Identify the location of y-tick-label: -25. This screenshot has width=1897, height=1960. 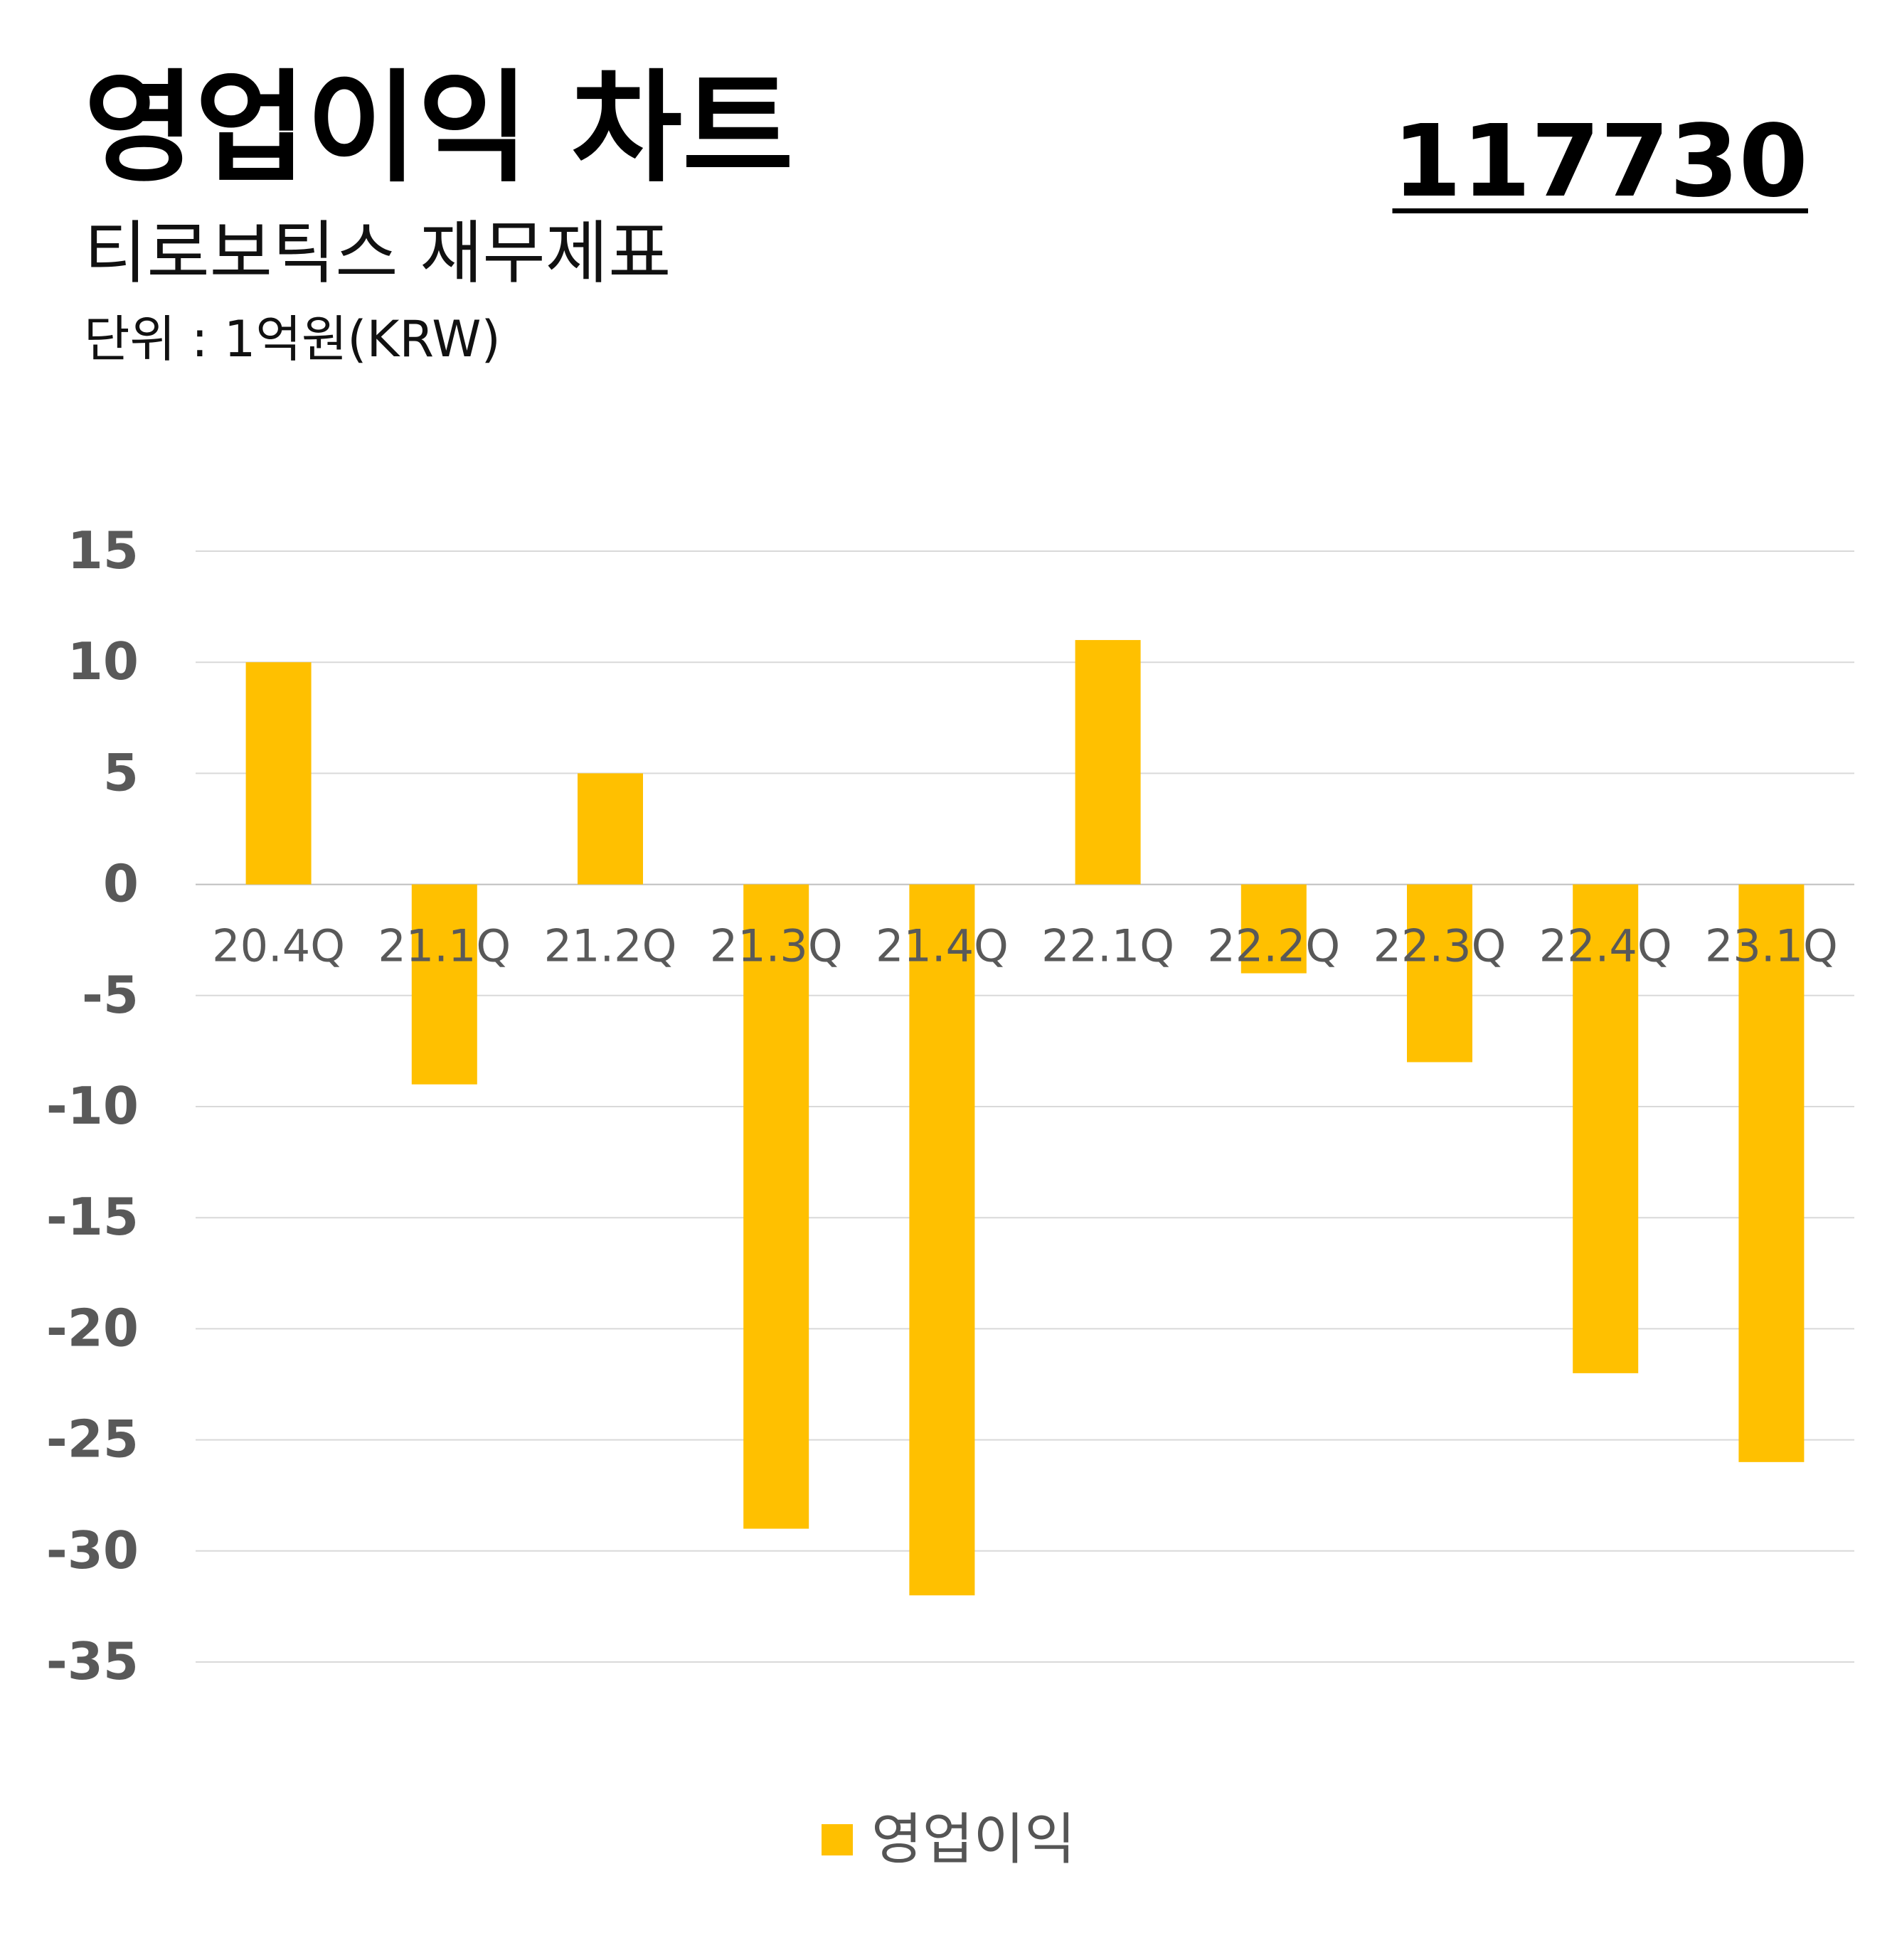
(92, 1439).